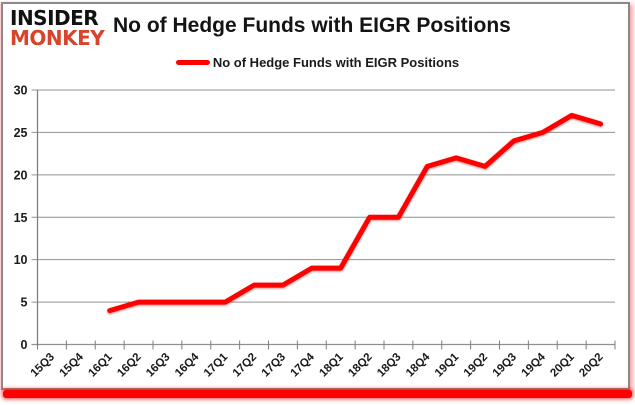 The image size is (635, 405). Describe the element at coordinates (21, 218) in the screenshot. I see `y-axis-tick-label: 15` at that location.